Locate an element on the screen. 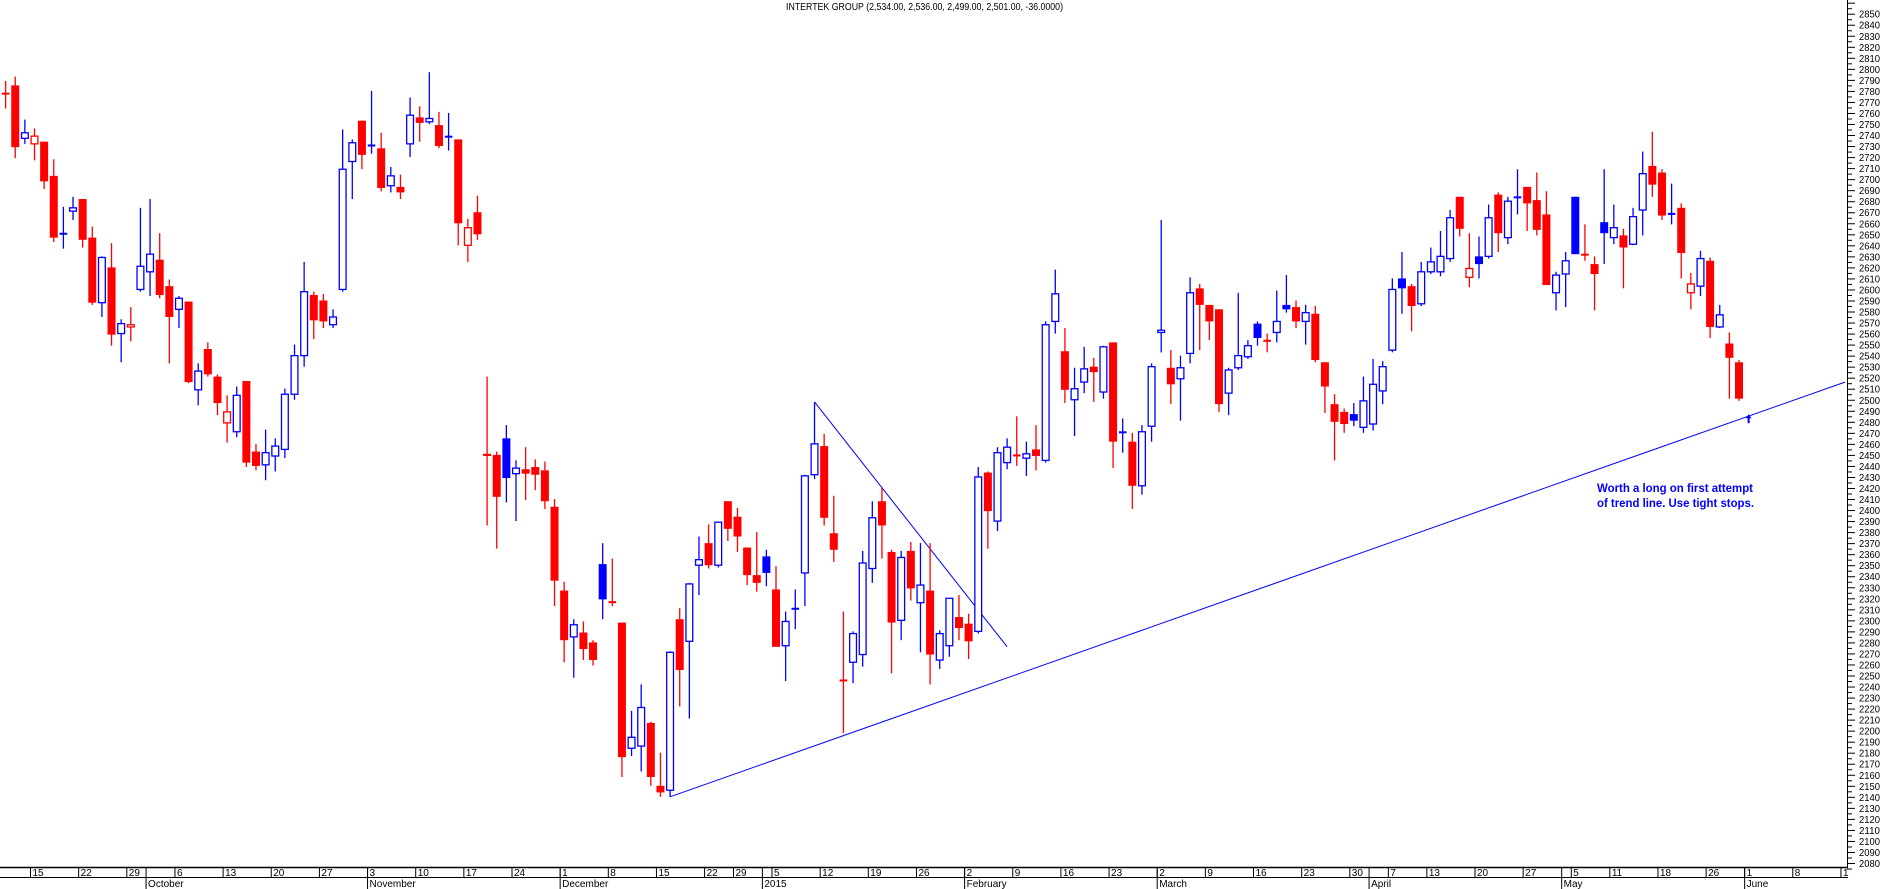 Image resolution: width=1883 pixels, height=889 pixels. x-tick-label: 26 is located at coordinates (1714, 873).